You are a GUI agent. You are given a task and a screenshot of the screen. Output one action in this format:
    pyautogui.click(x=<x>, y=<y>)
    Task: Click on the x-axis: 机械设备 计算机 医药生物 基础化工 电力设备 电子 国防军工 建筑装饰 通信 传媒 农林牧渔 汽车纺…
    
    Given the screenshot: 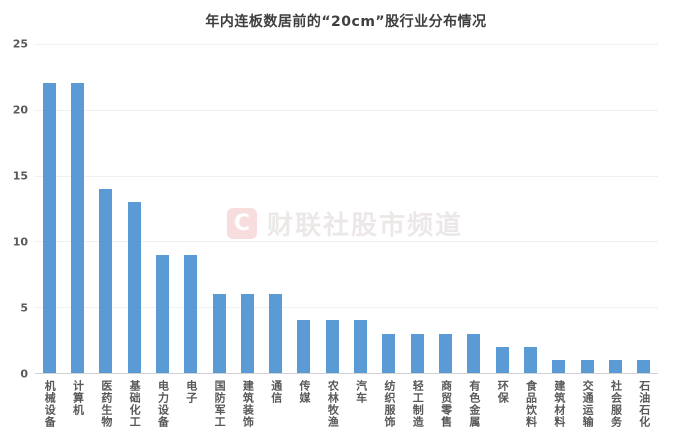 What is the action you would take?
    pyautogui.click(x=346, y=404)
    